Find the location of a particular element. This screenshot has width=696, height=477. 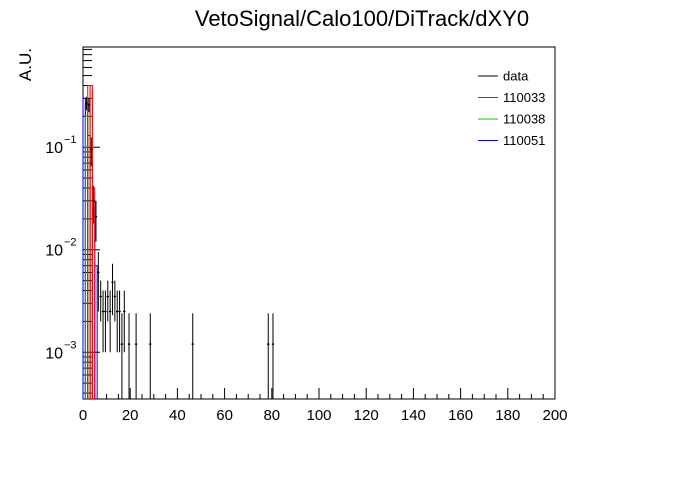

legend-item: data is located at coordinates (503, 76).